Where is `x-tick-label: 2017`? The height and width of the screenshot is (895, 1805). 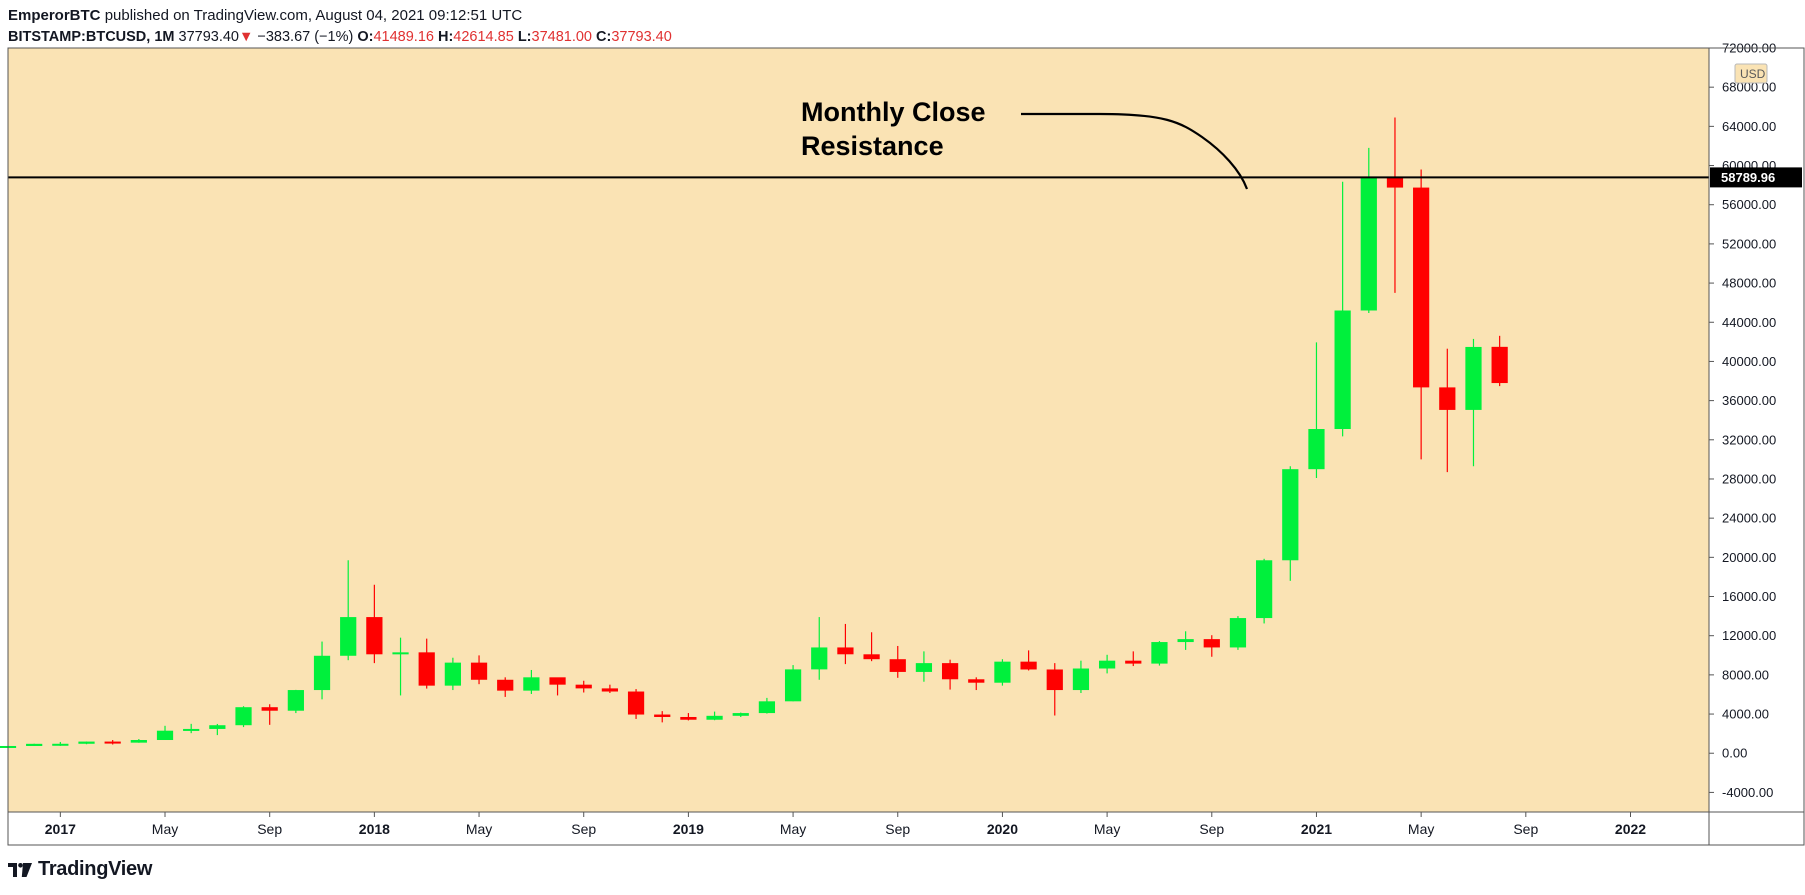 x-tick-label: 2017 is located at coordinates (60, 829).